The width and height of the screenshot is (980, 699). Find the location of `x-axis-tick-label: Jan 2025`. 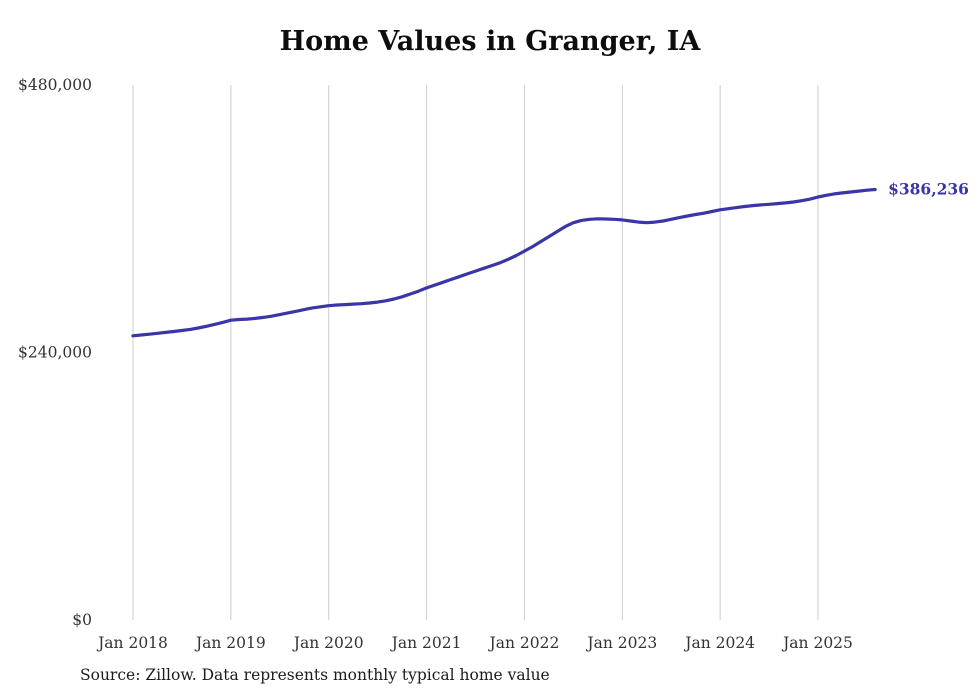

x-axis-tick-label: Jan 2025 is located at coordinates (817, 643).